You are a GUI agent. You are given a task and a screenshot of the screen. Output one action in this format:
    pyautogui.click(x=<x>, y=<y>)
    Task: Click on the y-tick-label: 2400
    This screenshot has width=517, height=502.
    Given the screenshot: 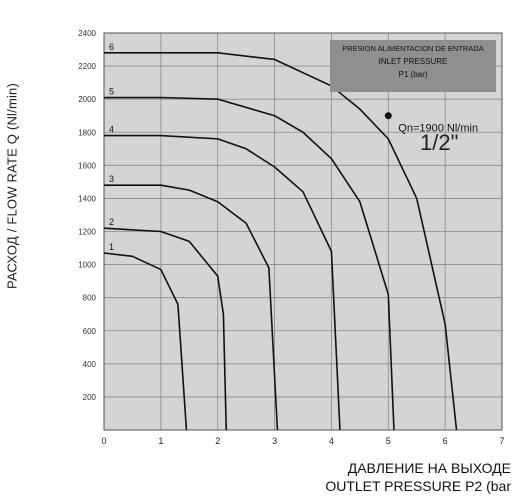 What is the action you would take?
    pyautogui.click(x=87, y=33)
    